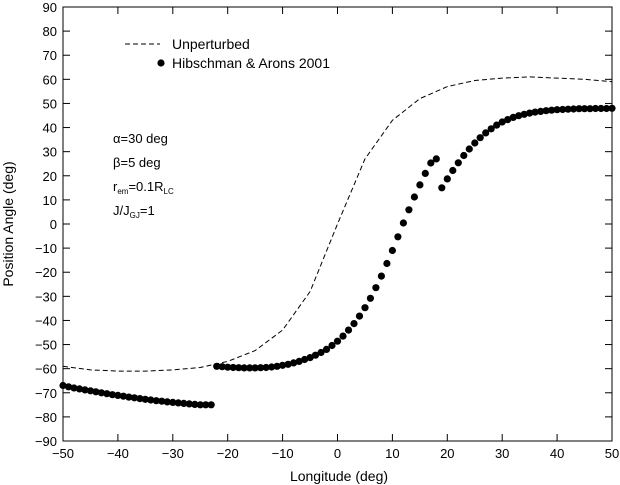  What do you see at coordinates (337, 453) in the screenshot?
I see `x-tick-label: 0` at bounding box center [337, 453].